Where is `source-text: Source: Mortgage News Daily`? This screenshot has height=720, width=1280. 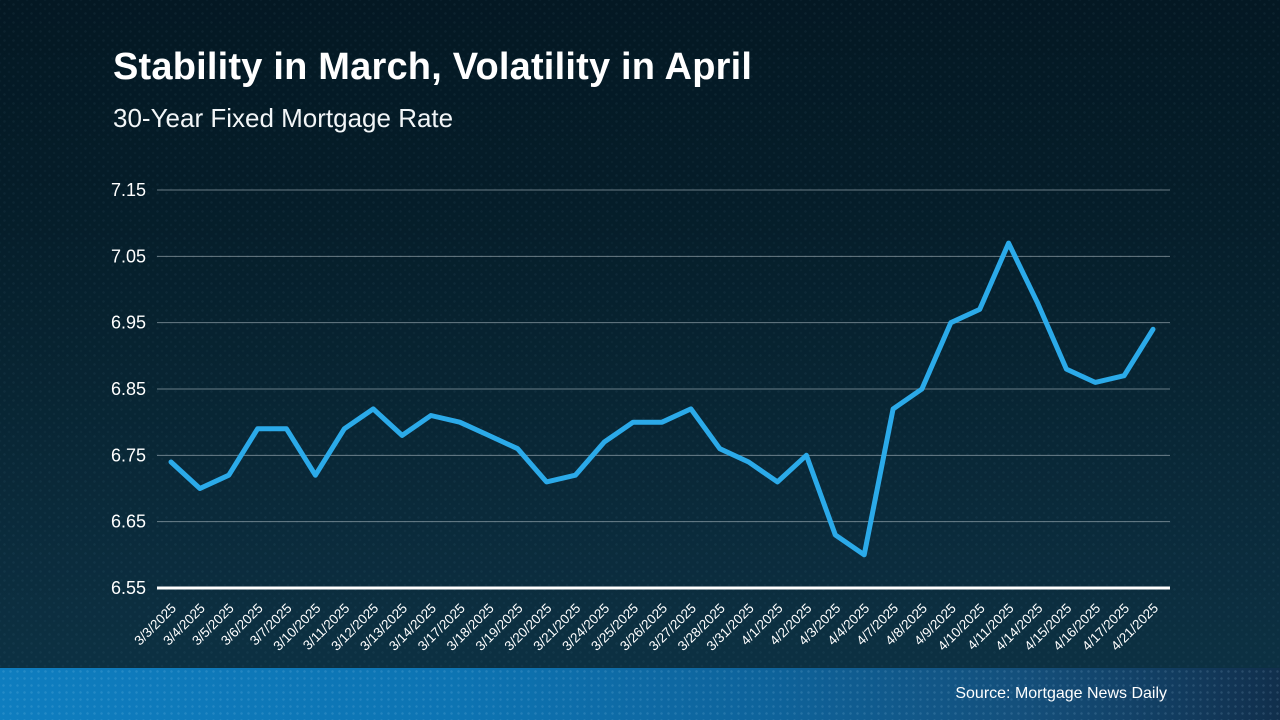
source-text: Source: Mortgage News Daily is located at coordinates (1061, 693).